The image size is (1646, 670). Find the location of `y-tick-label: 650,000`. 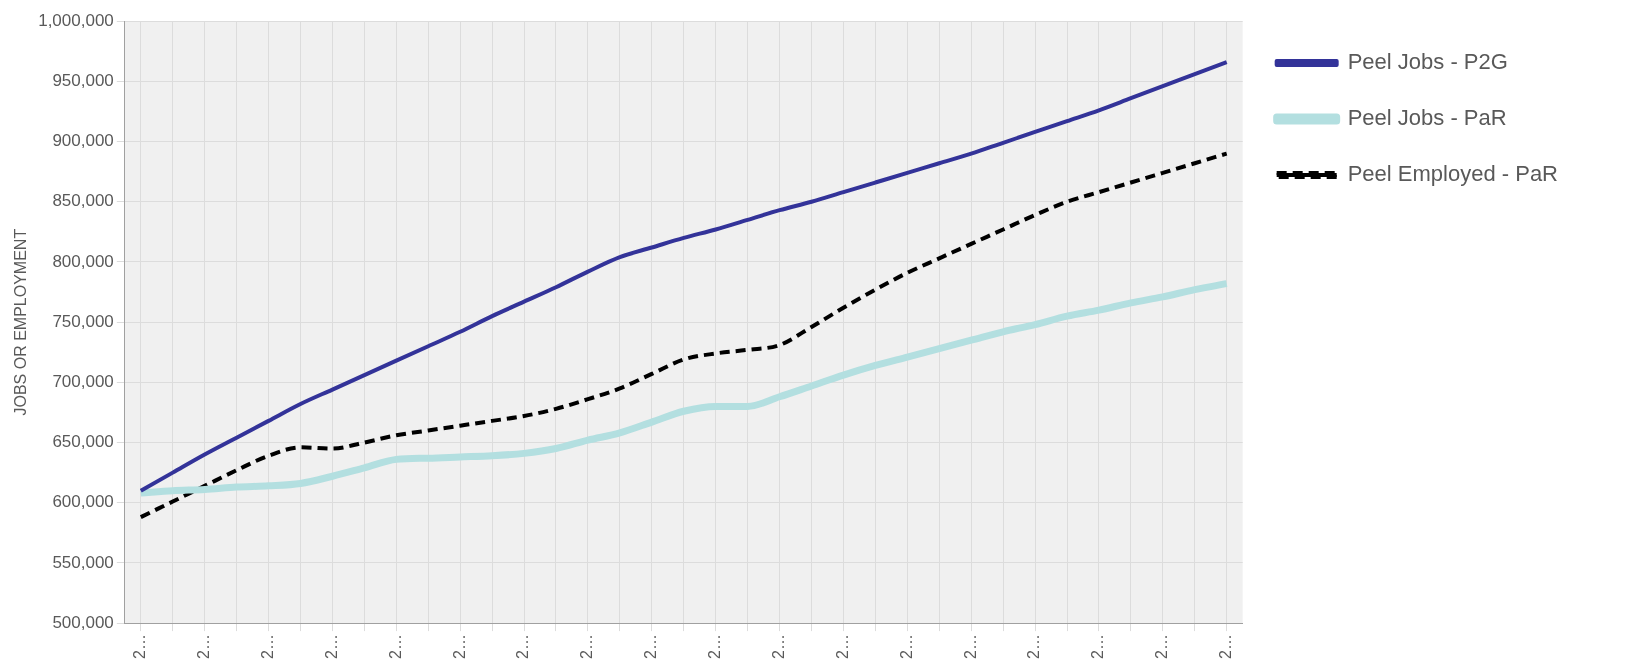

y-tick-label: 650,000 is located at coordinates (83, 442).